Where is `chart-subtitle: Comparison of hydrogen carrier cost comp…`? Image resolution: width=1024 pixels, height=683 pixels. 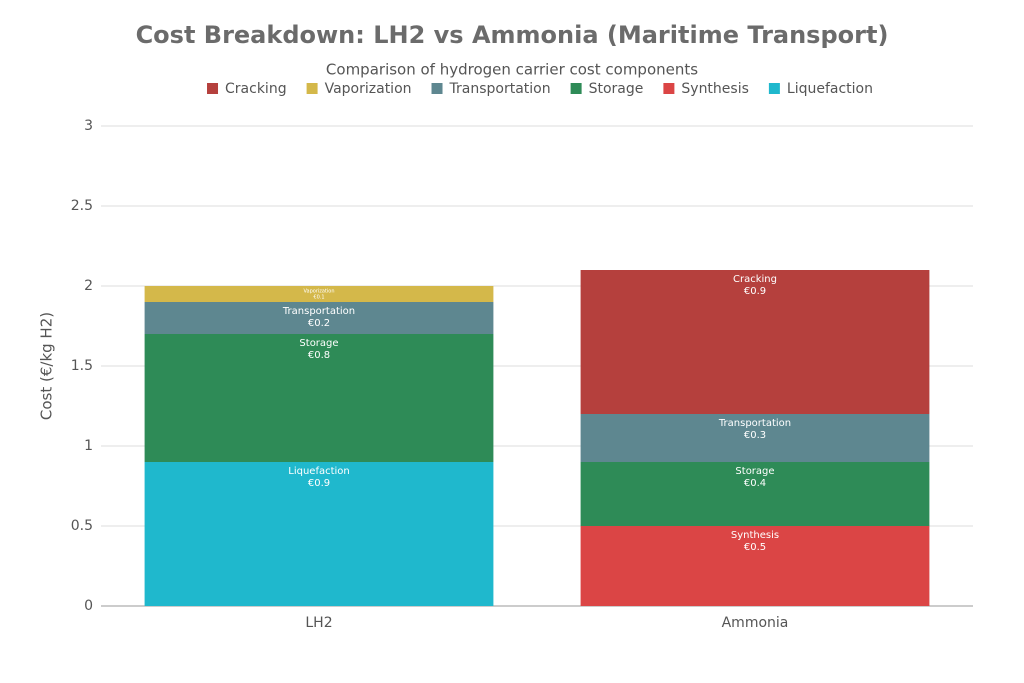 chart-subtitle: Comparison of hydrogen carrier cost comp… is located at coordinates (512, 70).